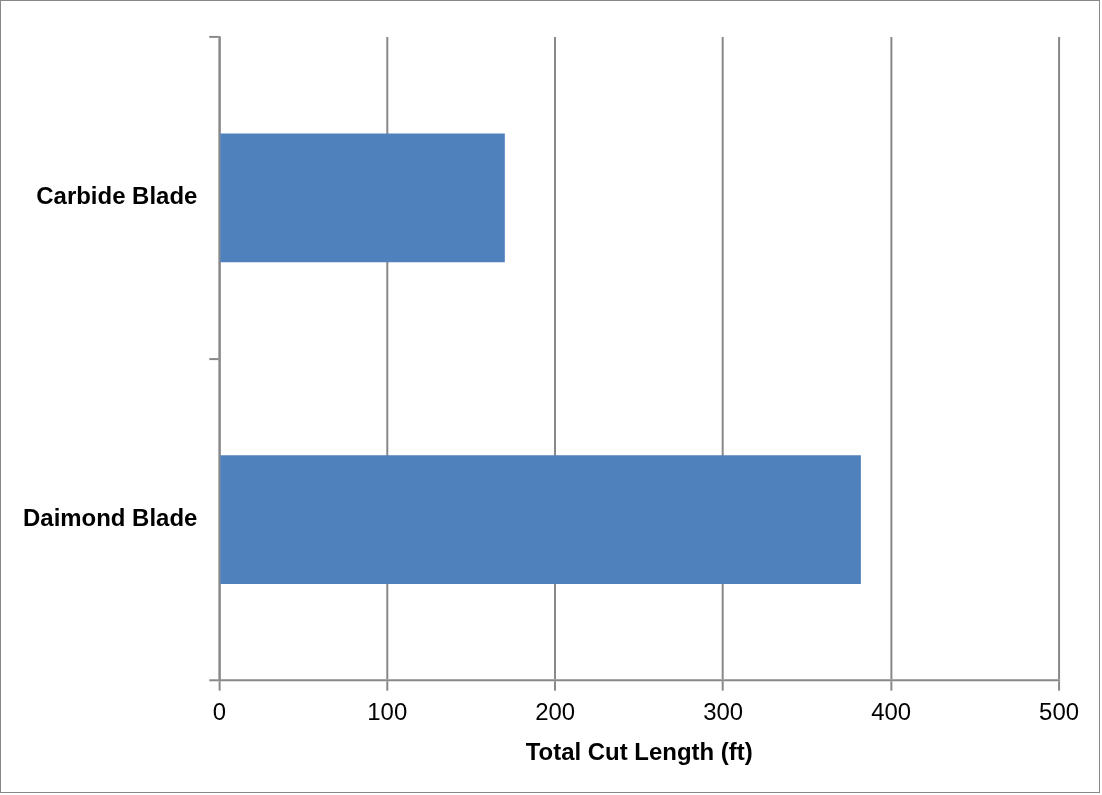 This screenshot has width=1102, height=795. Describe the element at coordinates (117, 196) in the screenshot. I see `y-tick-label: Carbide Blade` at that location.